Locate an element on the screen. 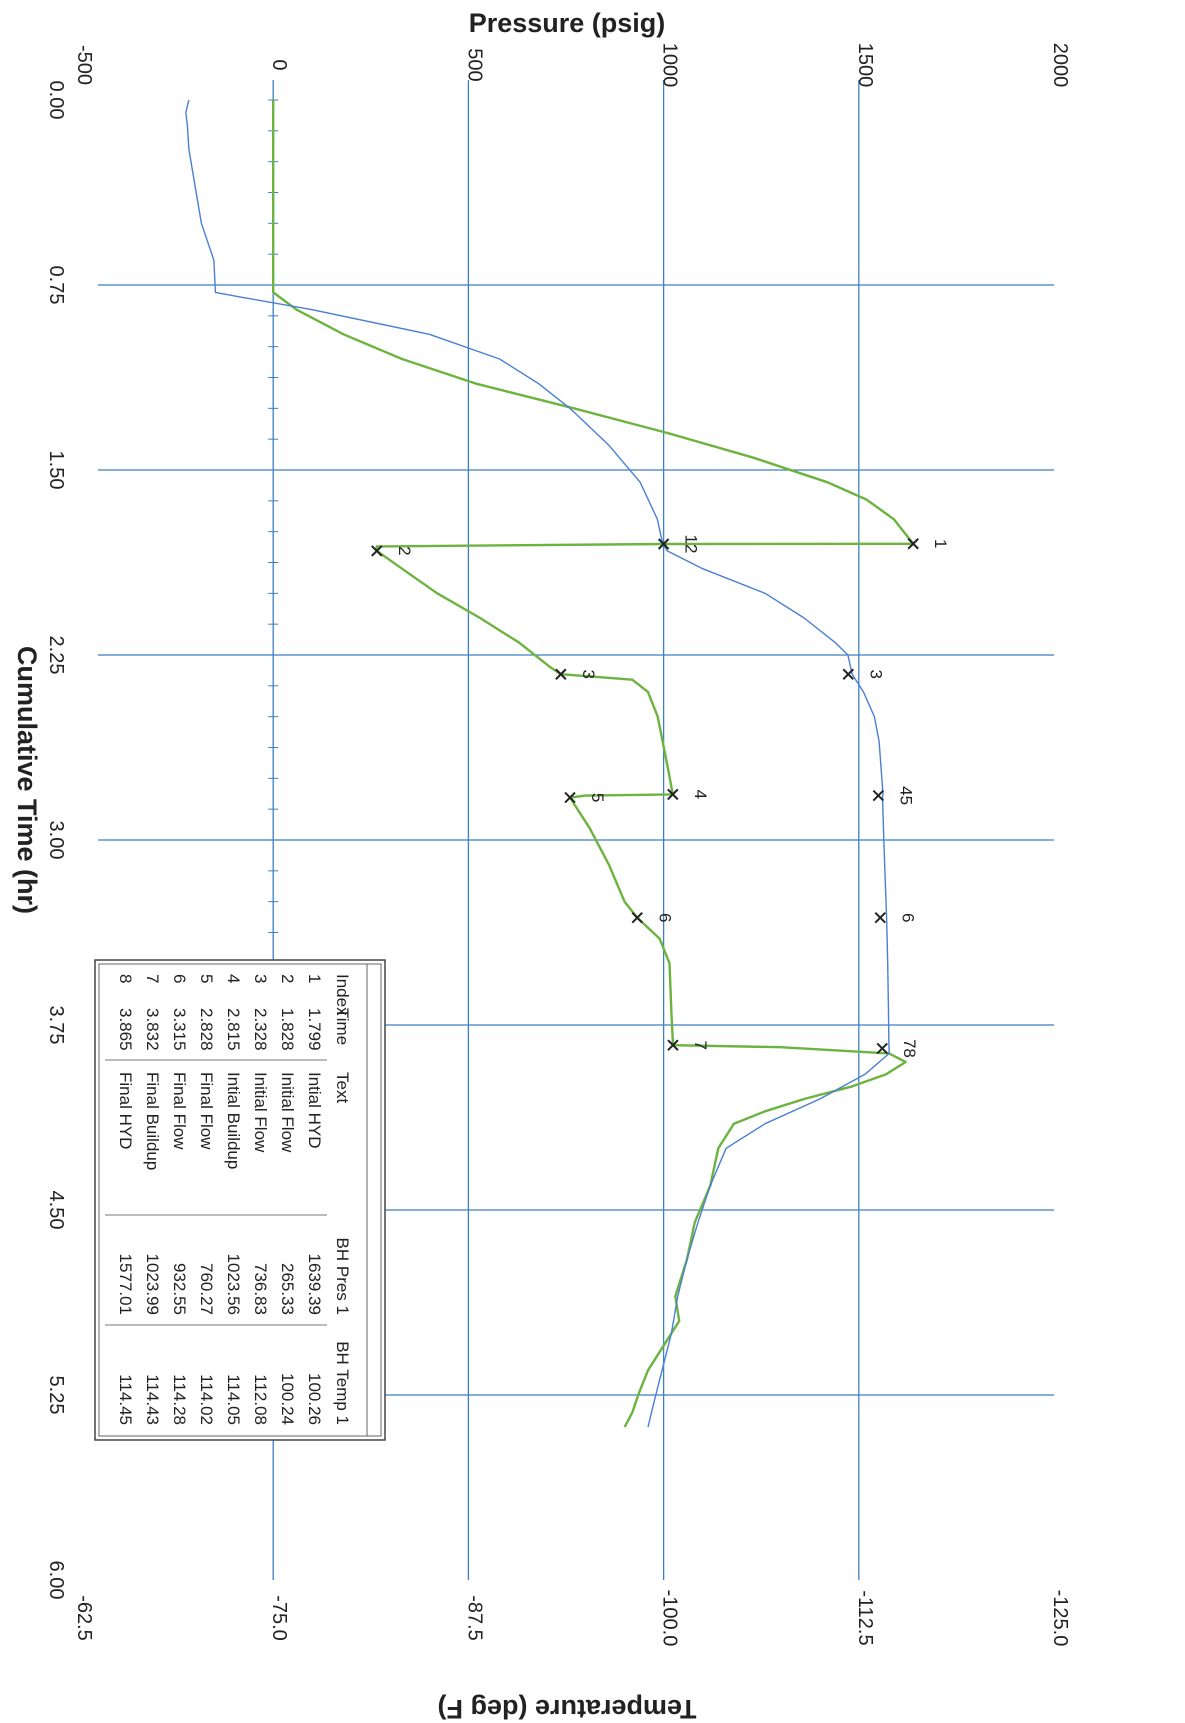 The height and width of the screenshot is (1723, 1185). table-frame-inner is located at coordinates (240, 1200).